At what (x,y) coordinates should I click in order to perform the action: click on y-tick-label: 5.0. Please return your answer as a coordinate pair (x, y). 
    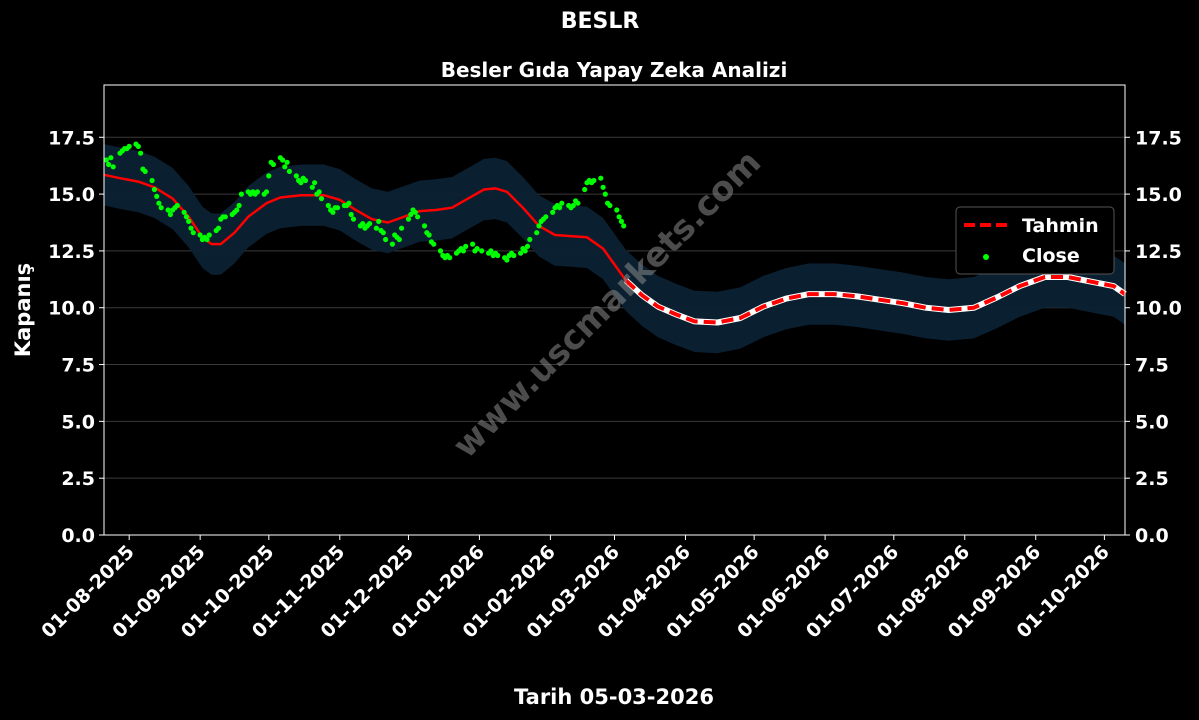
    Looking at the image, I should click on (78, 422).